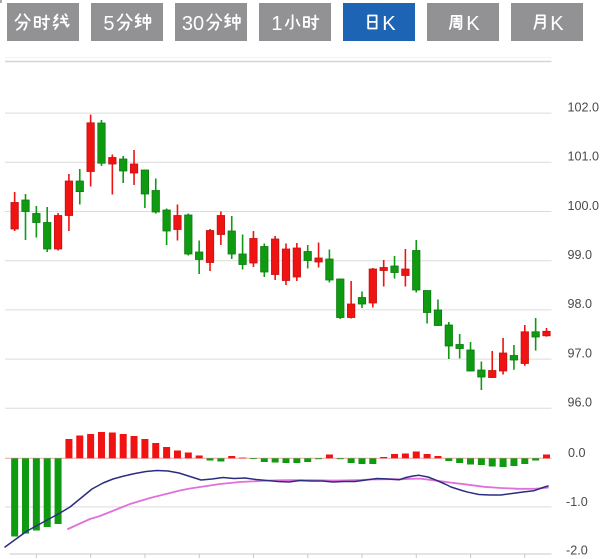 Image resolution: width=604 pixels, height=559 pixels. I want to click on svg-text: 96.0, so click(580, 403).